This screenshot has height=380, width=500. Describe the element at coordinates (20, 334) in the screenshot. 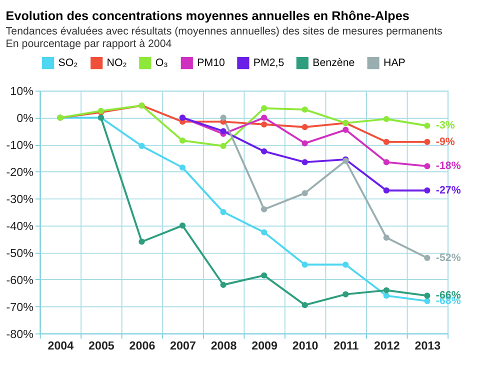

I see `y-tick-label: -80%` at that location.